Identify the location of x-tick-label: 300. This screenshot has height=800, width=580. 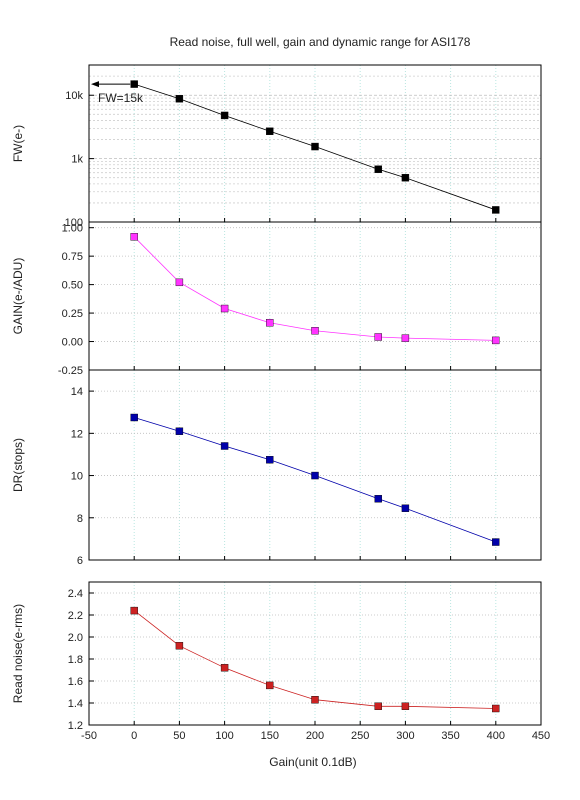
(405, 736).